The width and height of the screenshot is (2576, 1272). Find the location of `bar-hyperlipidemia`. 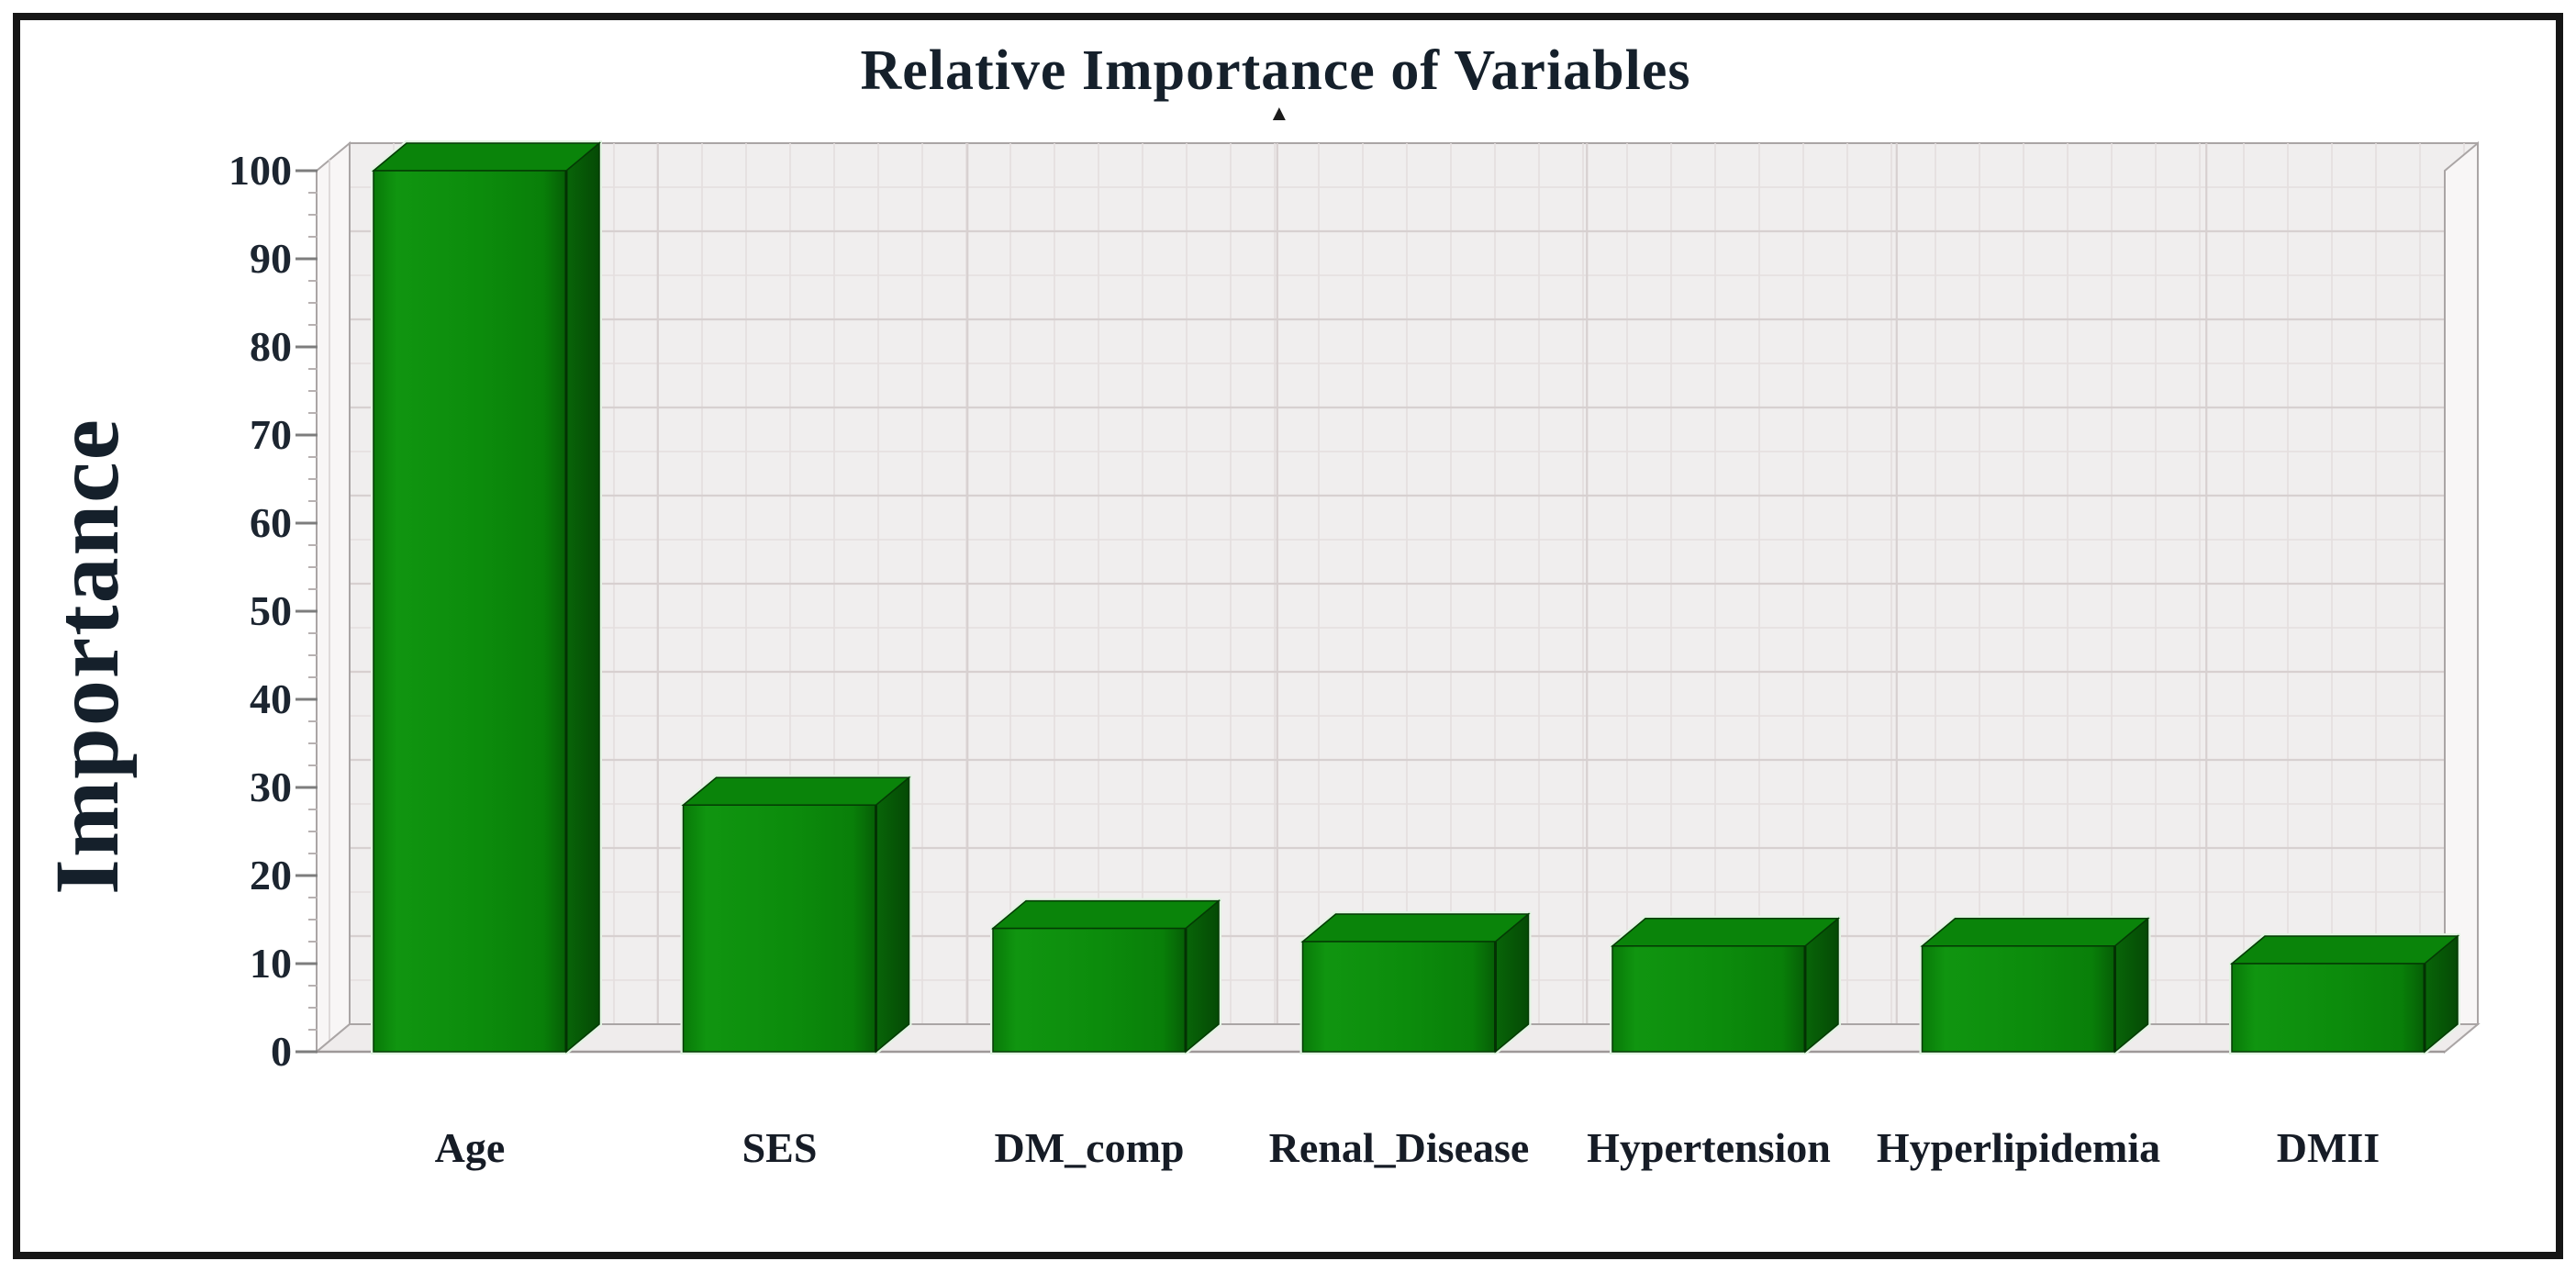

bar-hyperlipidemia is located at coordinates (2035, 984).